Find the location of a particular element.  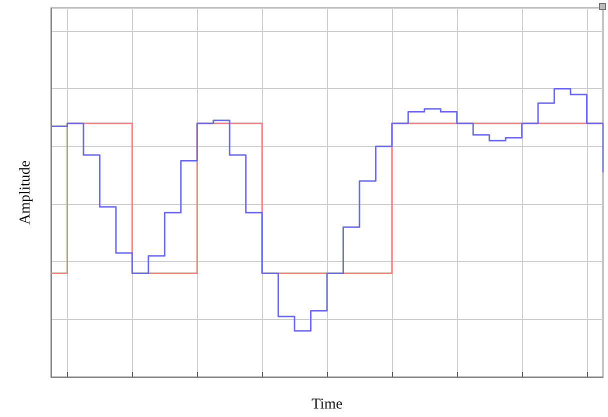

x-axis-title: Time is located at coordinates (327, 404).